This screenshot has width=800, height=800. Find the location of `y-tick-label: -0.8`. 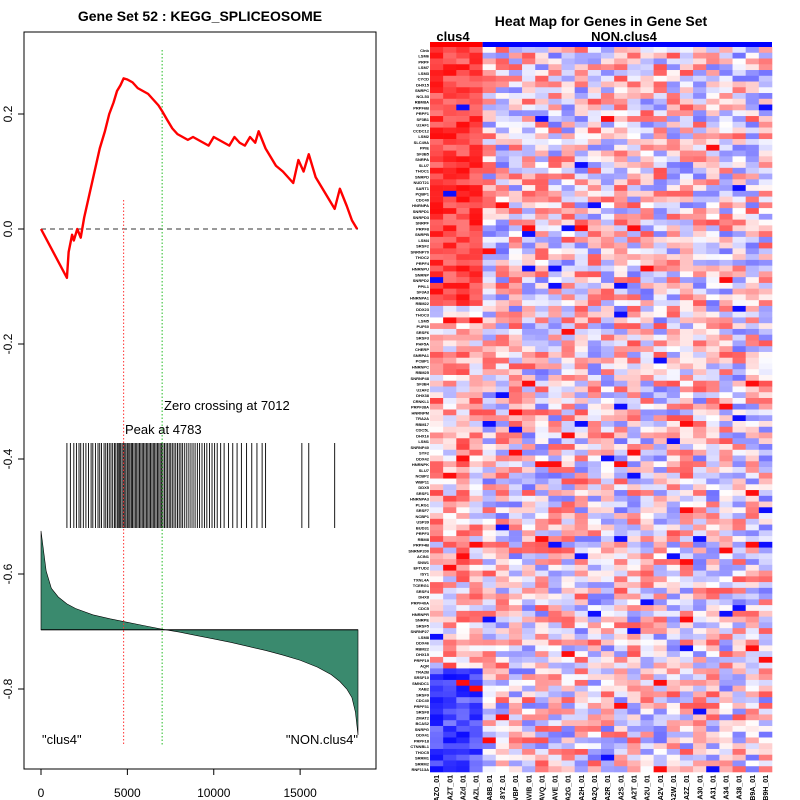

y-tick-label: -0.8 is located at coordinates (8, 688).